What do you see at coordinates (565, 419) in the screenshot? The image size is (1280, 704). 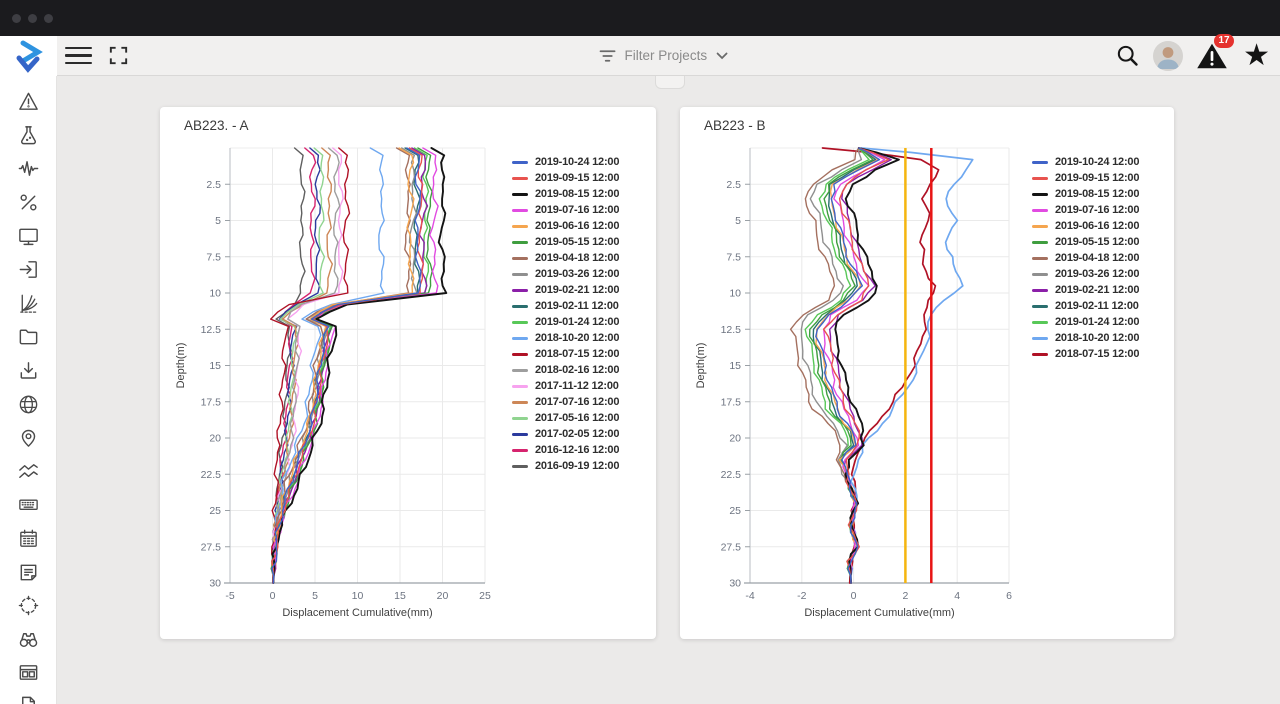 I see `legend-item: 2017-05-16 12:00` at bounding box center [565, 419].